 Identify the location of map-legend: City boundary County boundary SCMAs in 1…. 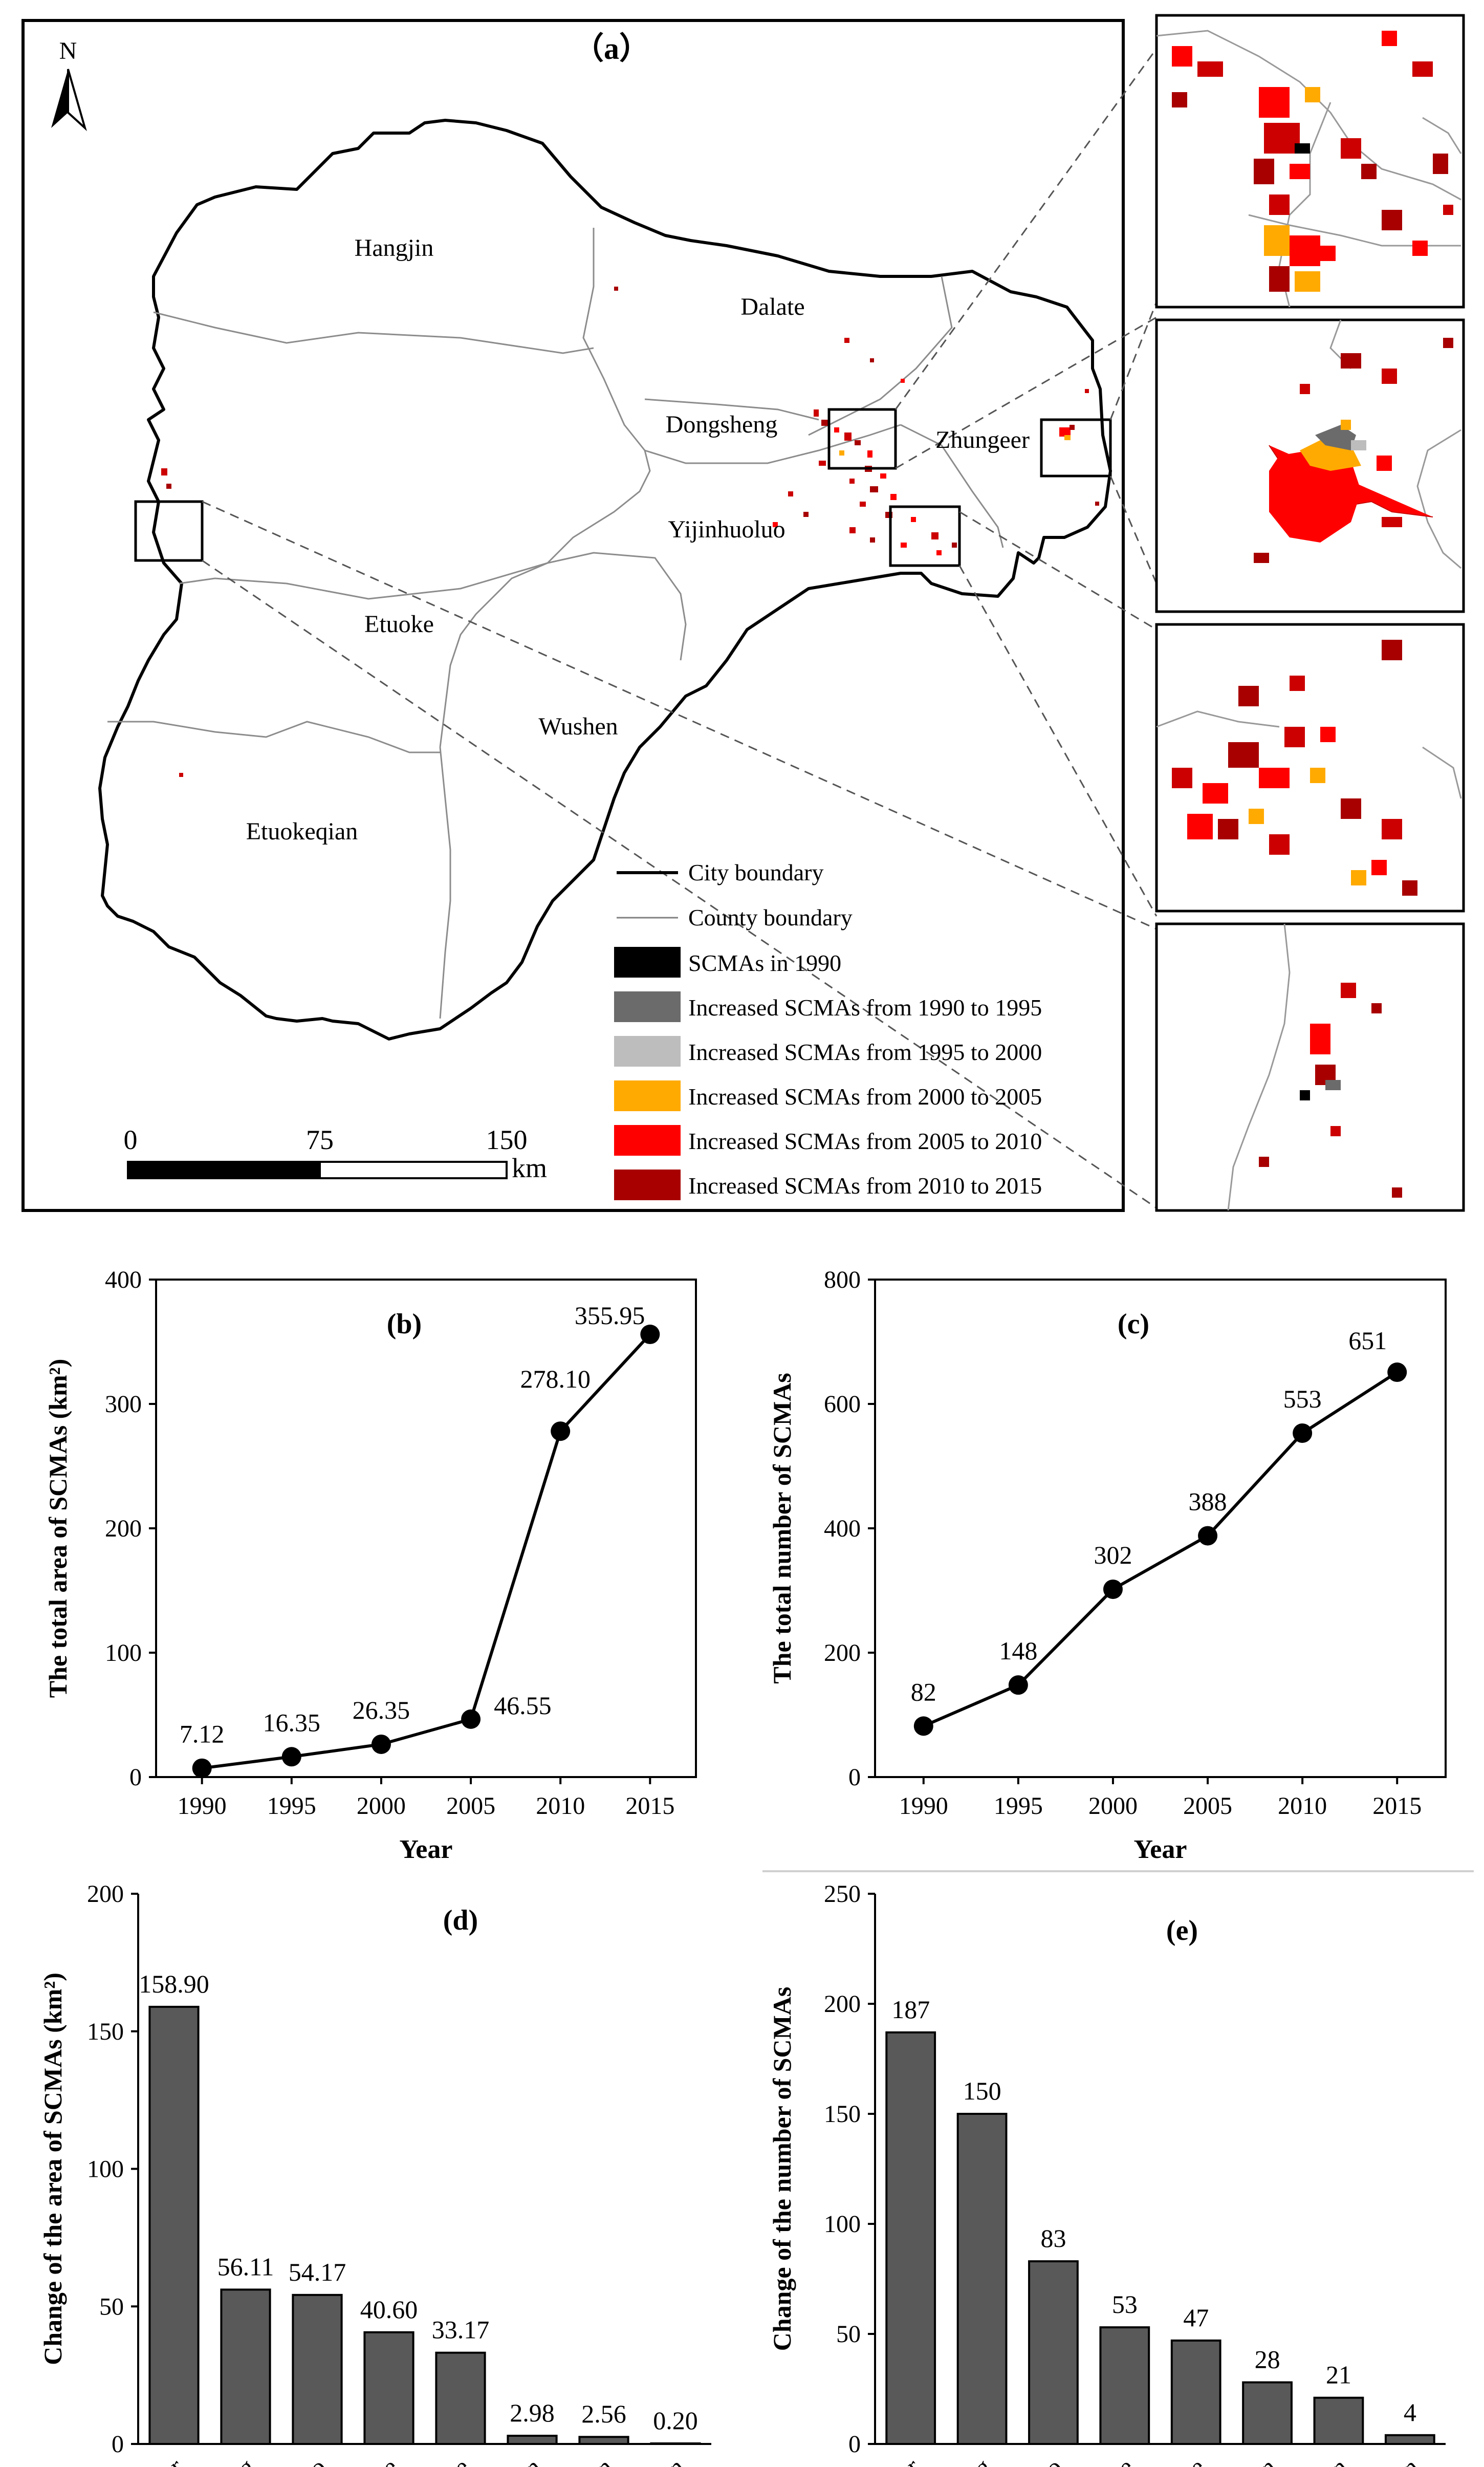
(828, 1029).